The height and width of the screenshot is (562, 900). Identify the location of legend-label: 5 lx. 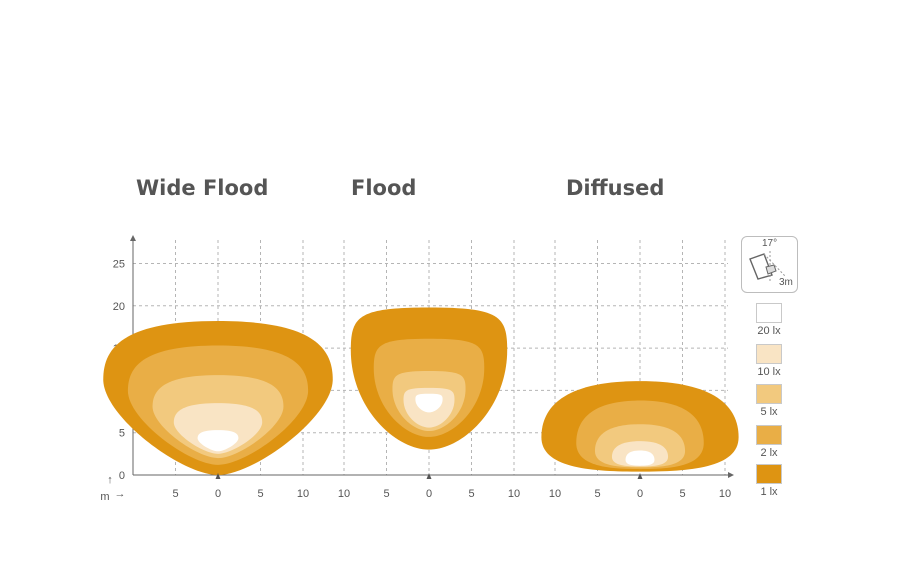
(769, 412).